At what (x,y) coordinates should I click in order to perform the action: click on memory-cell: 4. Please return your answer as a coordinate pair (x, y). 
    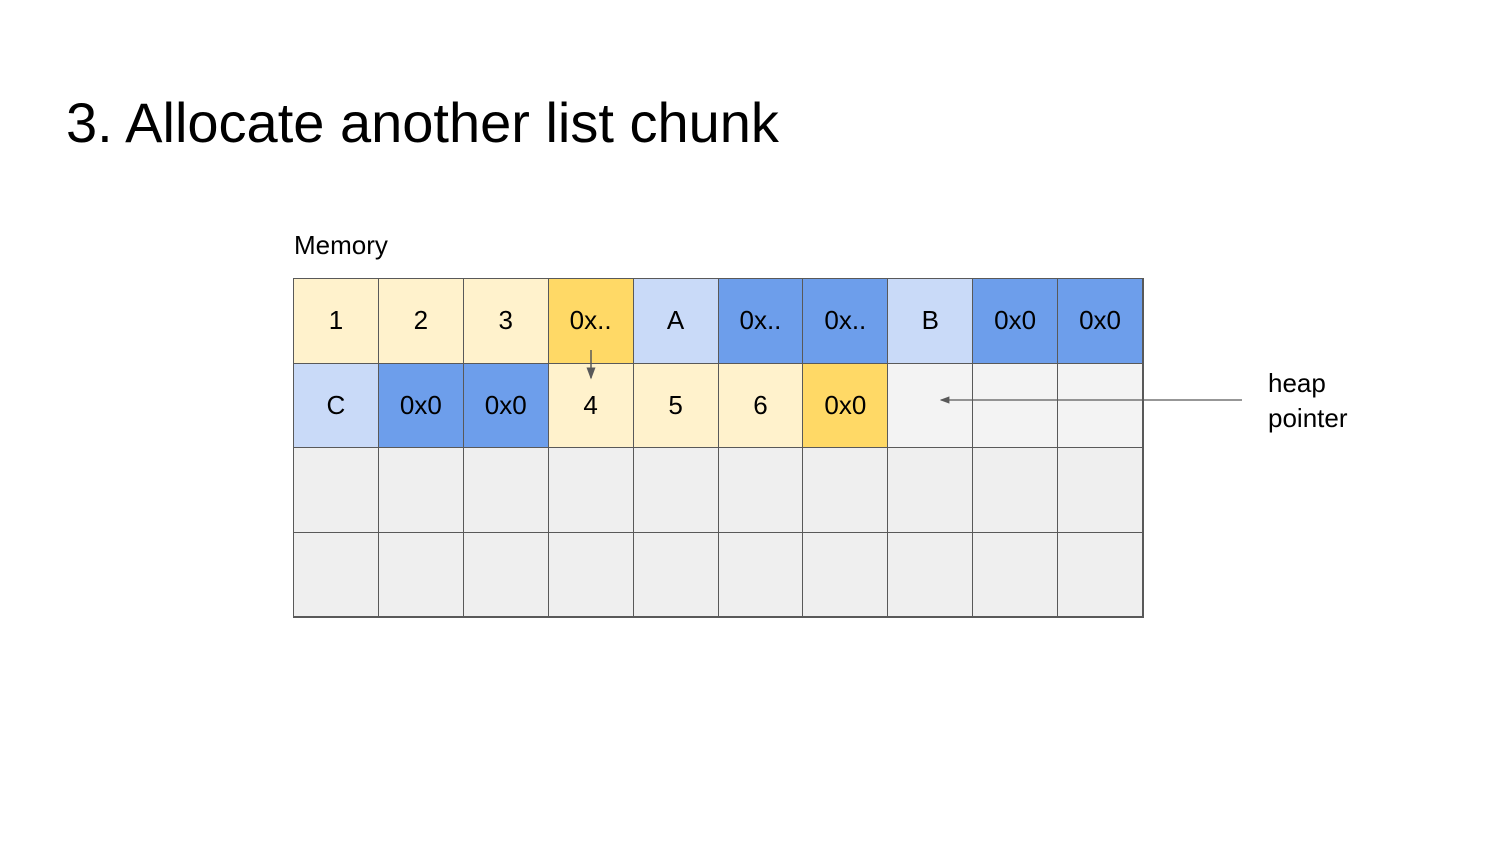
    Looking at the image, I should click on (590, 405).